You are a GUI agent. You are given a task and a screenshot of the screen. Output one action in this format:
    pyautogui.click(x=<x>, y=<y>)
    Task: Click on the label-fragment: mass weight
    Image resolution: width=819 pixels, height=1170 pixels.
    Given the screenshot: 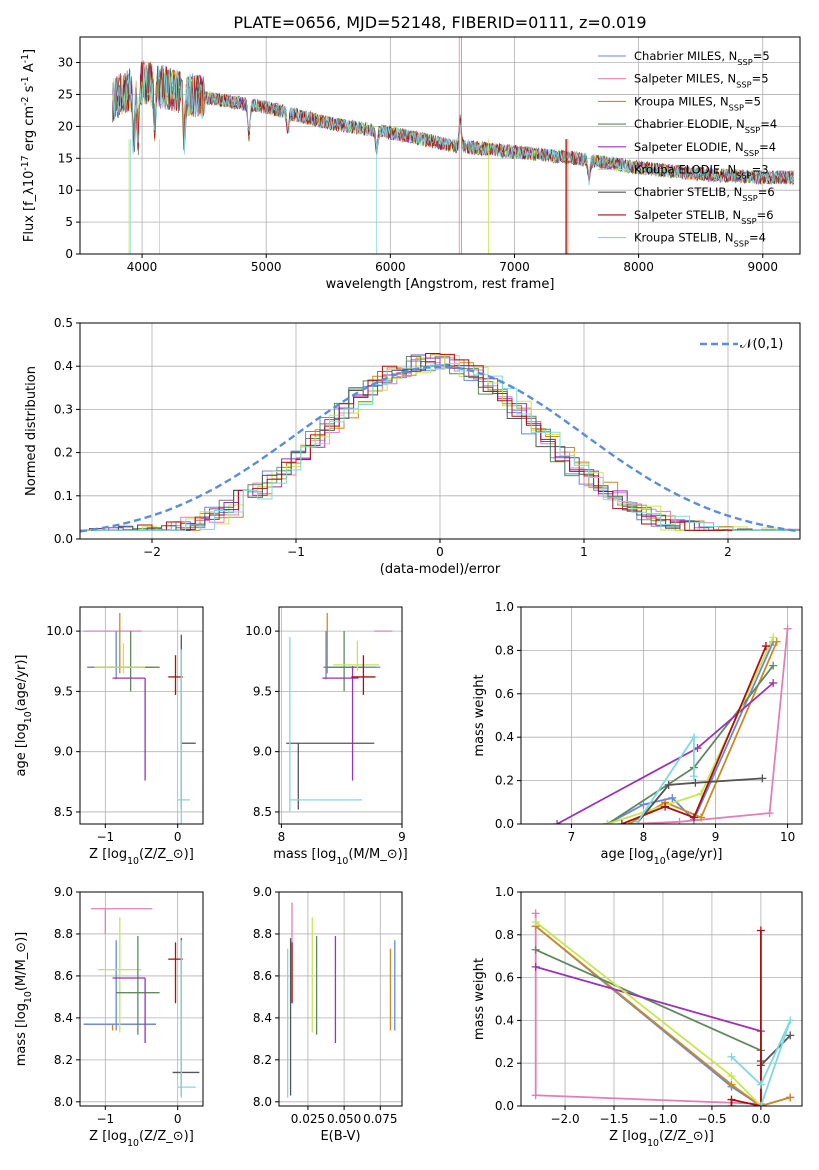 What is the action you would take?
    pyautogui.click(x=479, y=715)
    